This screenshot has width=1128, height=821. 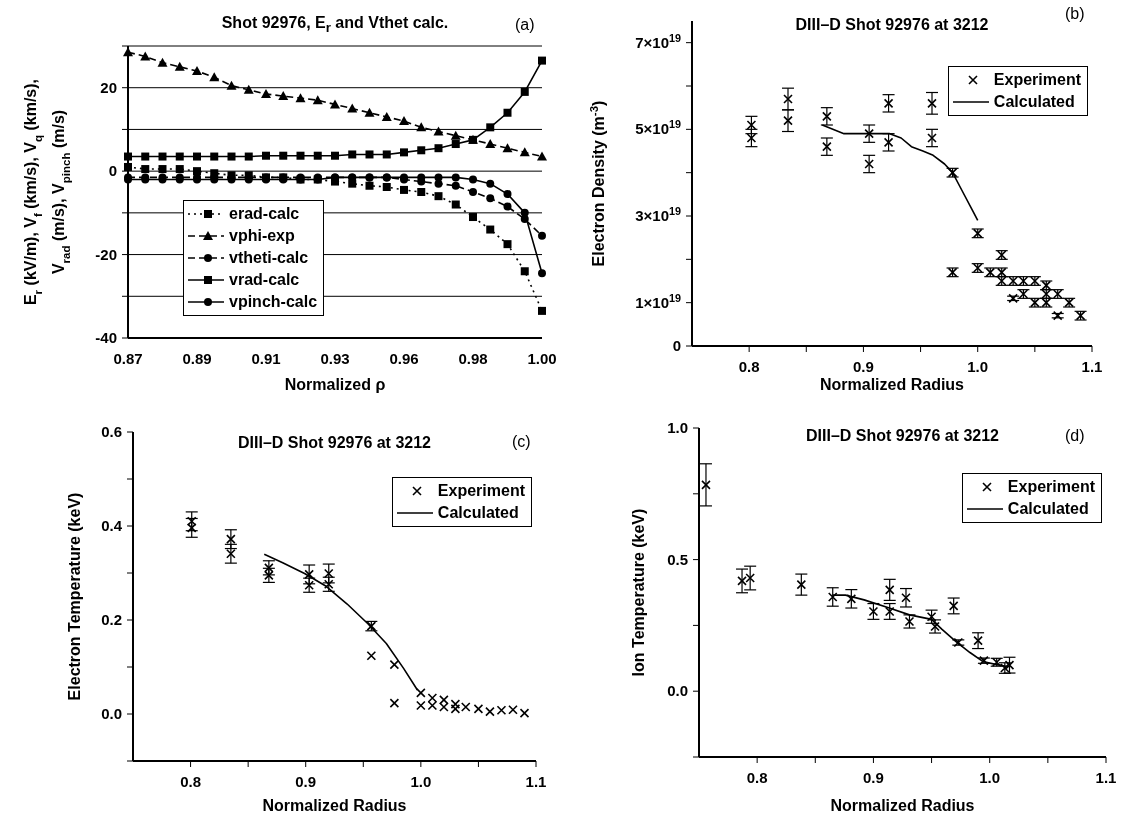 I want to click on y-tick-label: 5×10$^{19}$, so click(x=658, y=128).